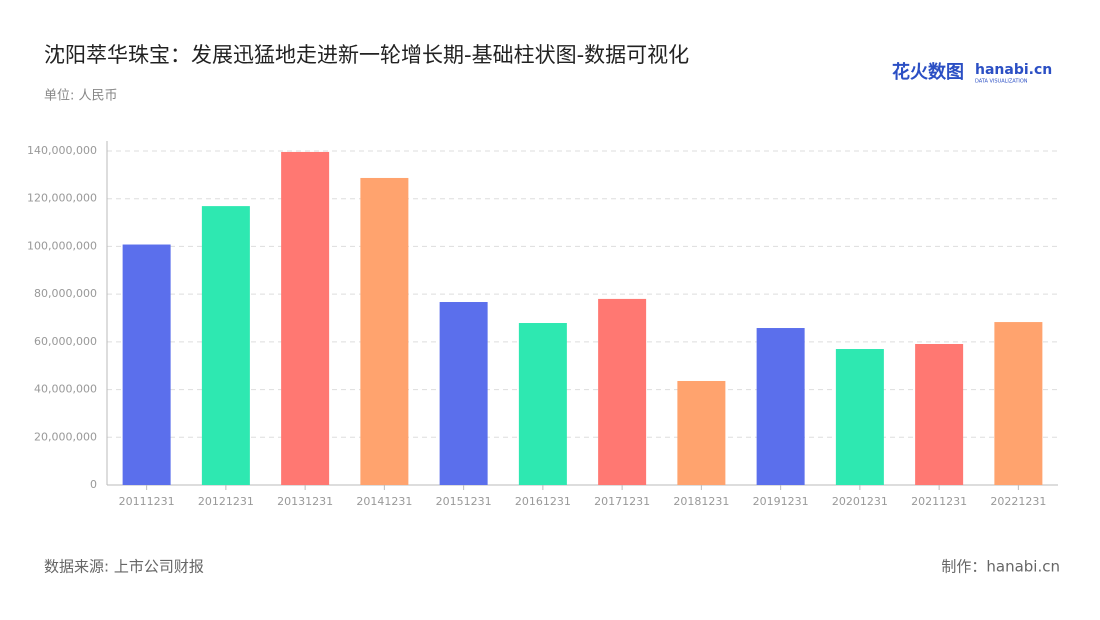 The height and width of the screenshot is (620, 1100). Describe the element at coordinates (147, 501) in the screenshot. I see `x-tick-label: 20111231` at that location.